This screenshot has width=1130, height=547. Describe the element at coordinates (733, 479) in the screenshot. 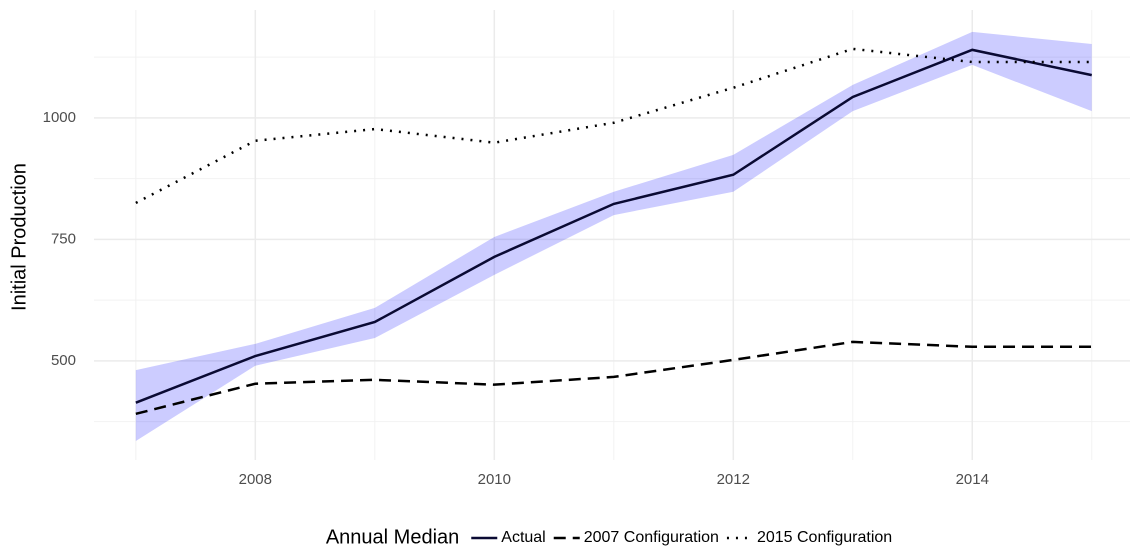

I see `x-tick-label: 2012` at that location.